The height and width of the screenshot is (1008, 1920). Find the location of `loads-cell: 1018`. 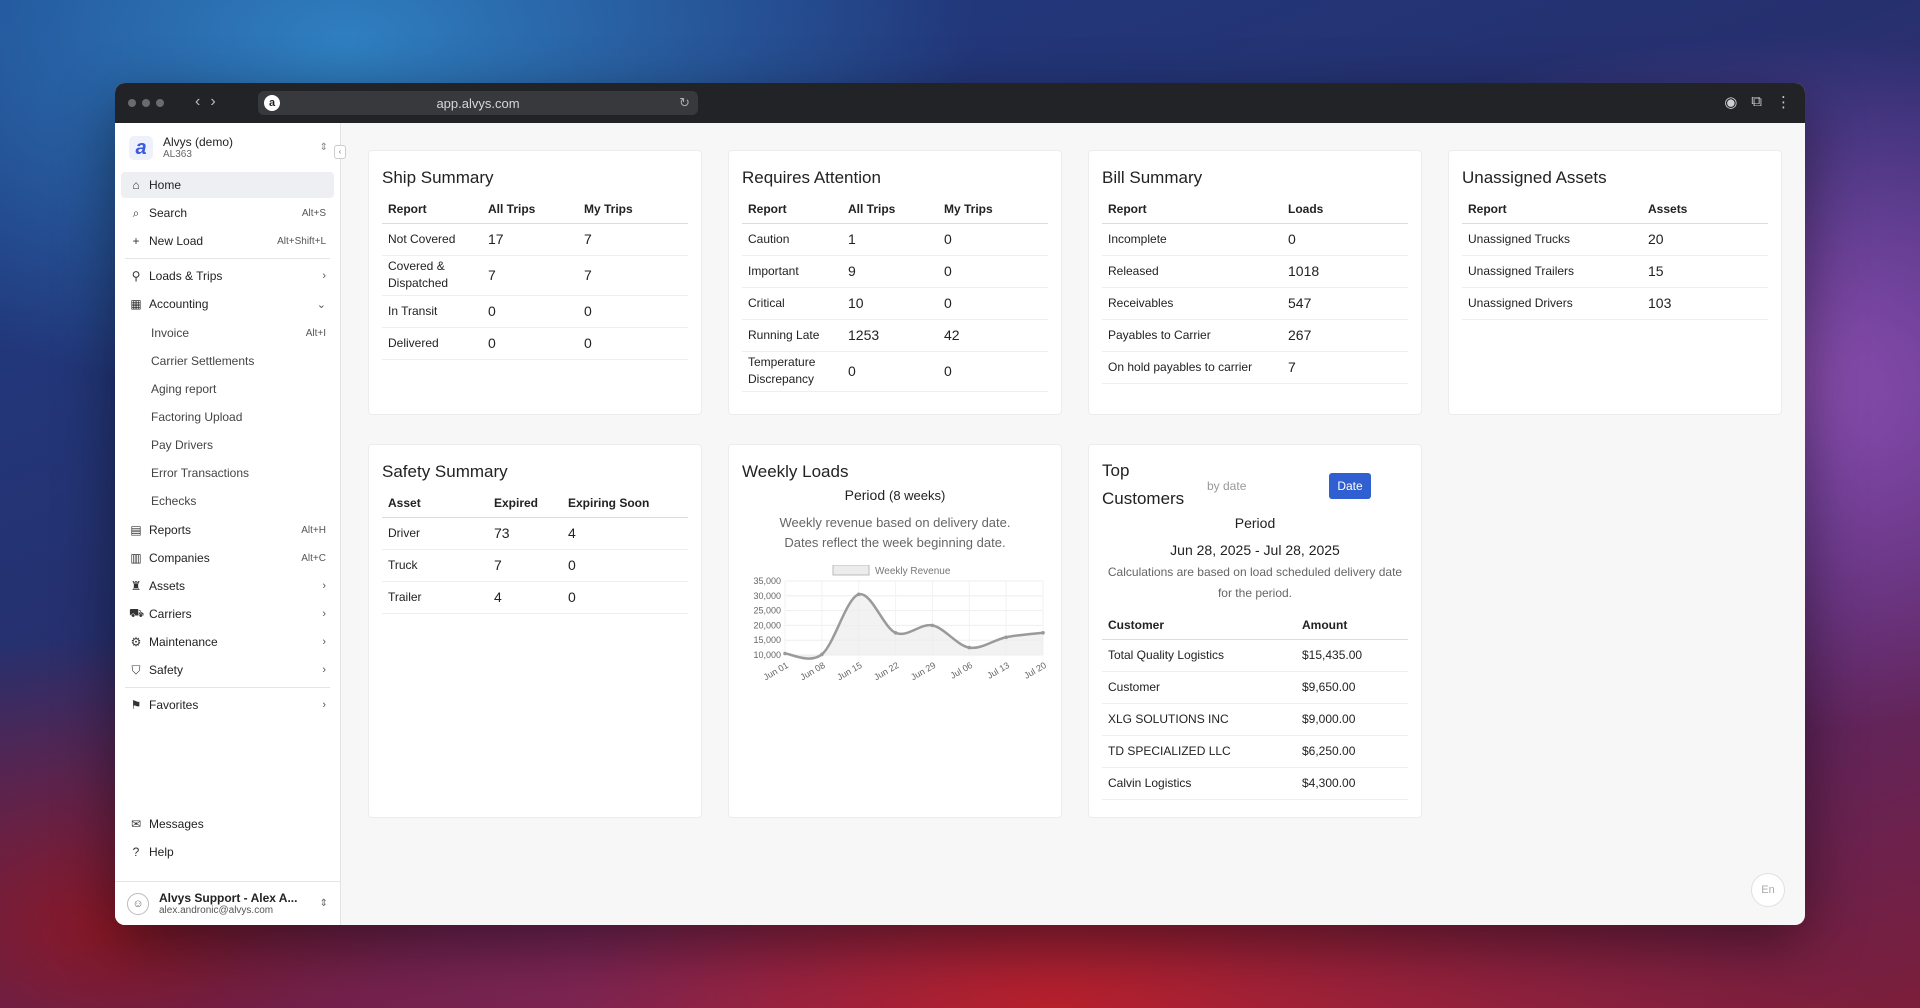

loads-cell: 1018 is located at coordinates (1345, 271).